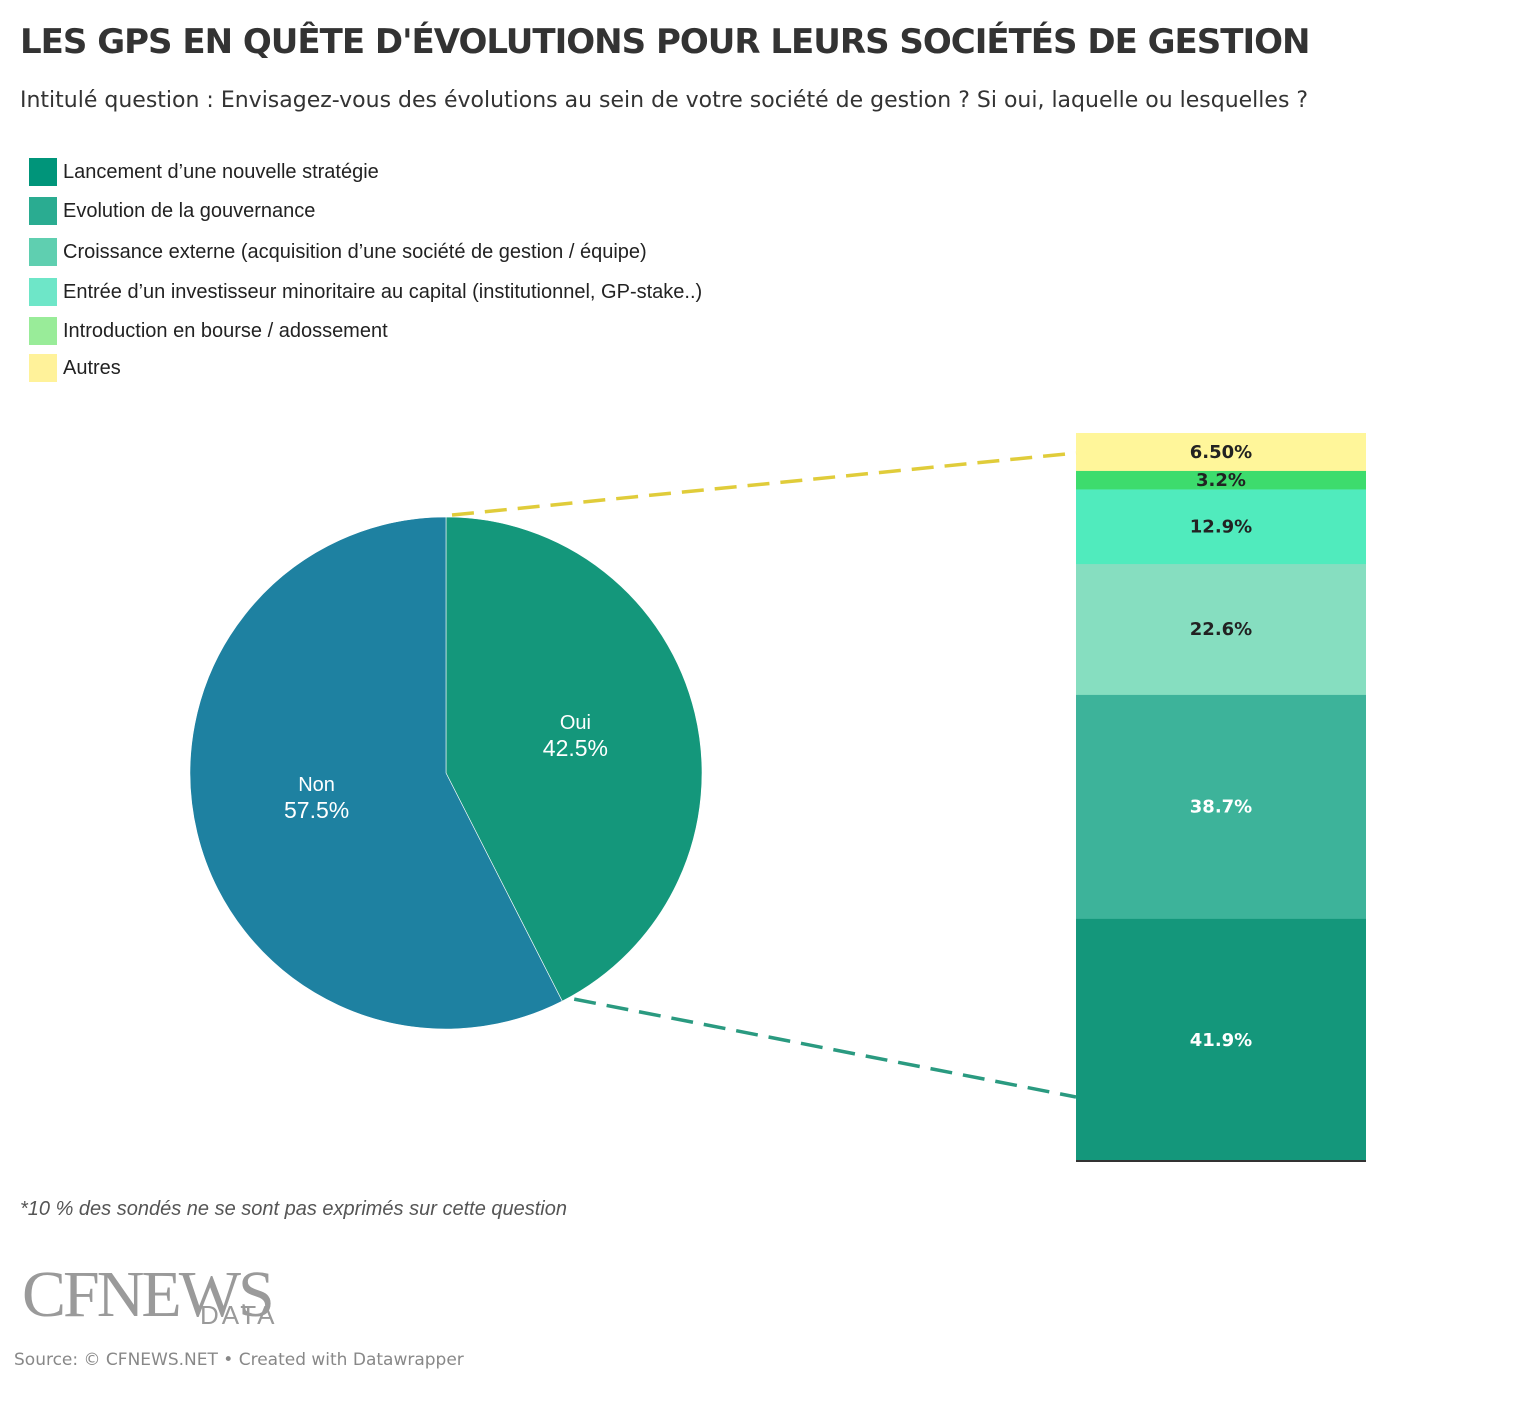 Image resolution: width=1536 pixels, height=1410 pixels. What do you see at coordinates (316, 810) in the screenshot?
I see `pie-value-non: 57.5%` at bounding box center [316, 810].